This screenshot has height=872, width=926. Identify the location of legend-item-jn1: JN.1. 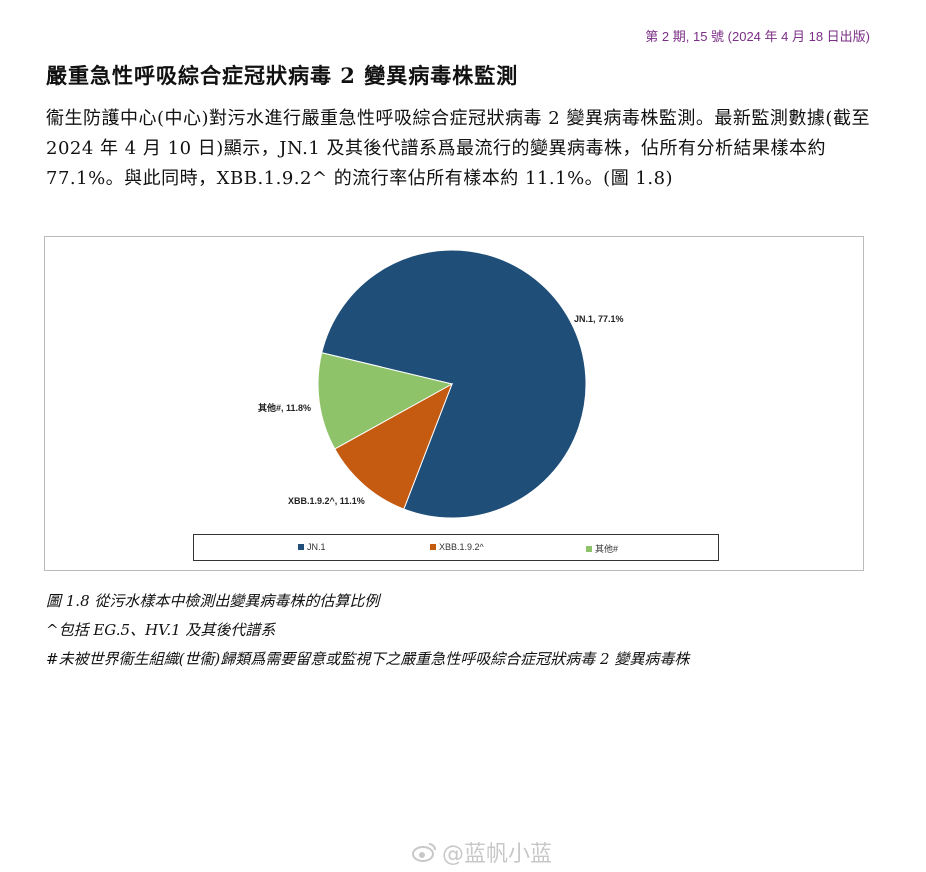
(312, 547).